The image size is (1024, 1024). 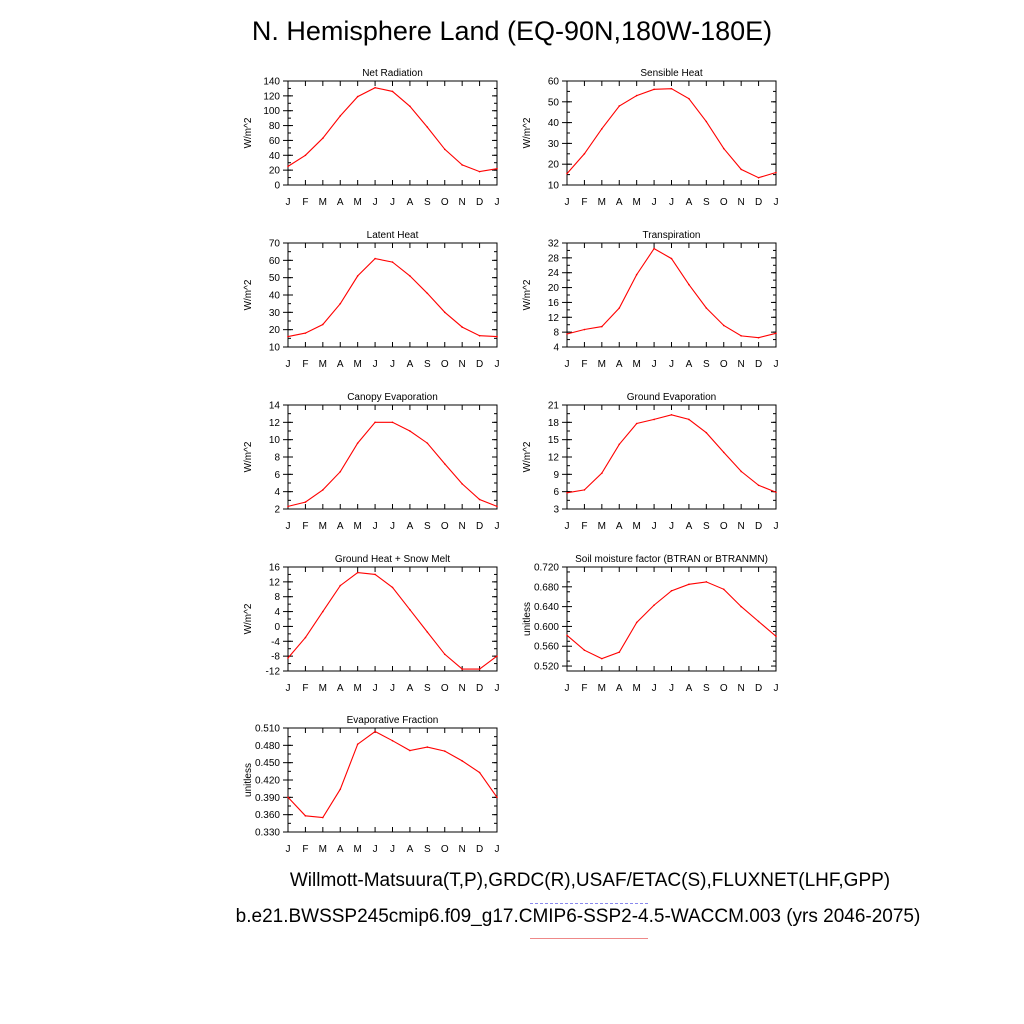 What do you see at coordinates (393, 720) in the screenshot?
I see `panel-title: Evaporative Fraction` at bounding box center [393, 720].